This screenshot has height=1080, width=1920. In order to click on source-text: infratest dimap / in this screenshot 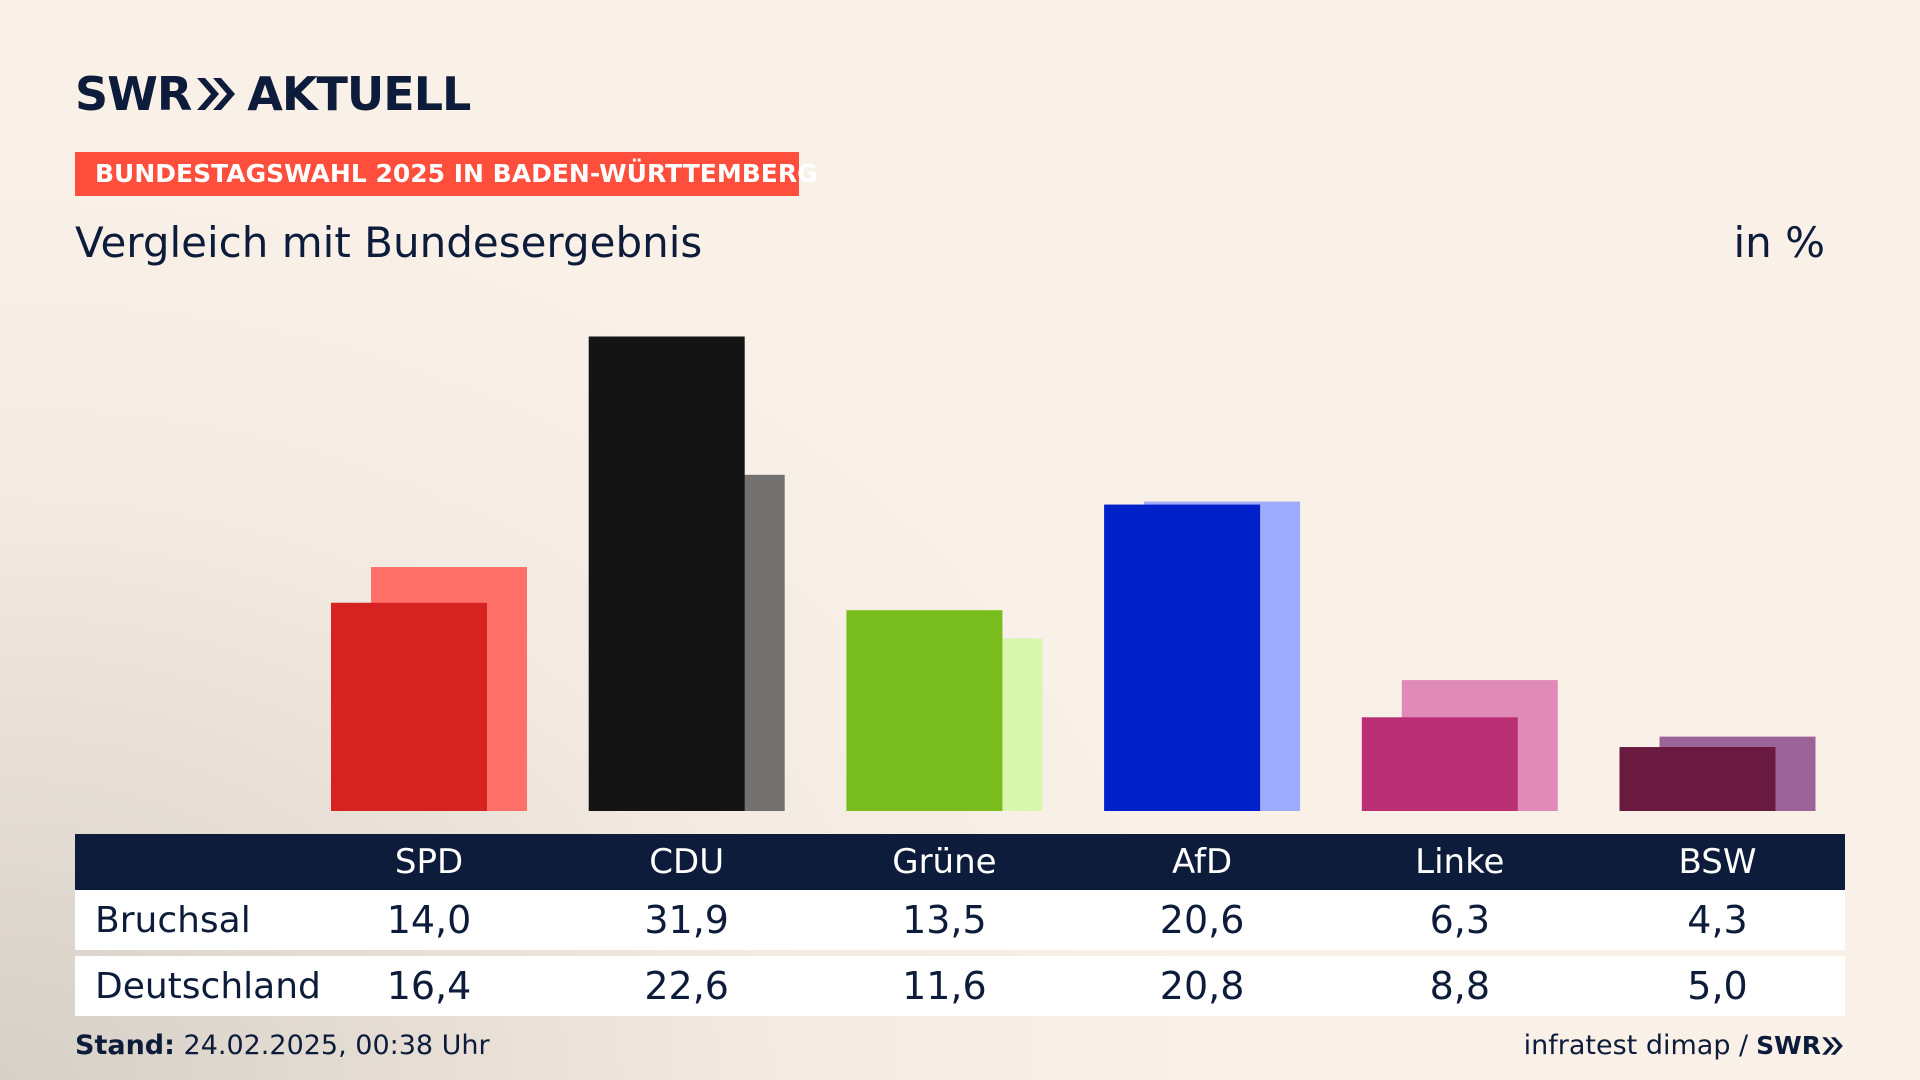, I will do `click(1636, 1045)`.